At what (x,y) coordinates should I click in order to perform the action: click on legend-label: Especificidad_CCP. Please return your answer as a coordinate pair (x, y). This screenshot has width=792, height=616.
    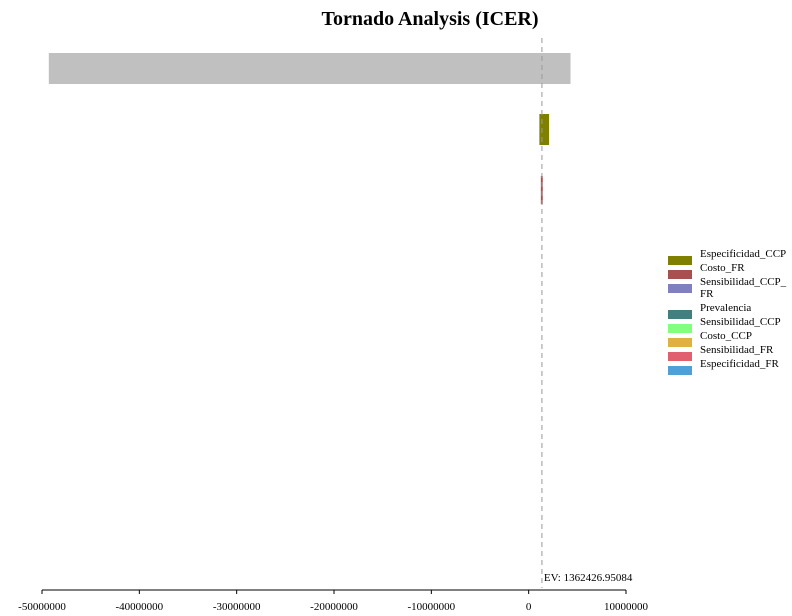
    Looking at the image, I should click on (743, 254).